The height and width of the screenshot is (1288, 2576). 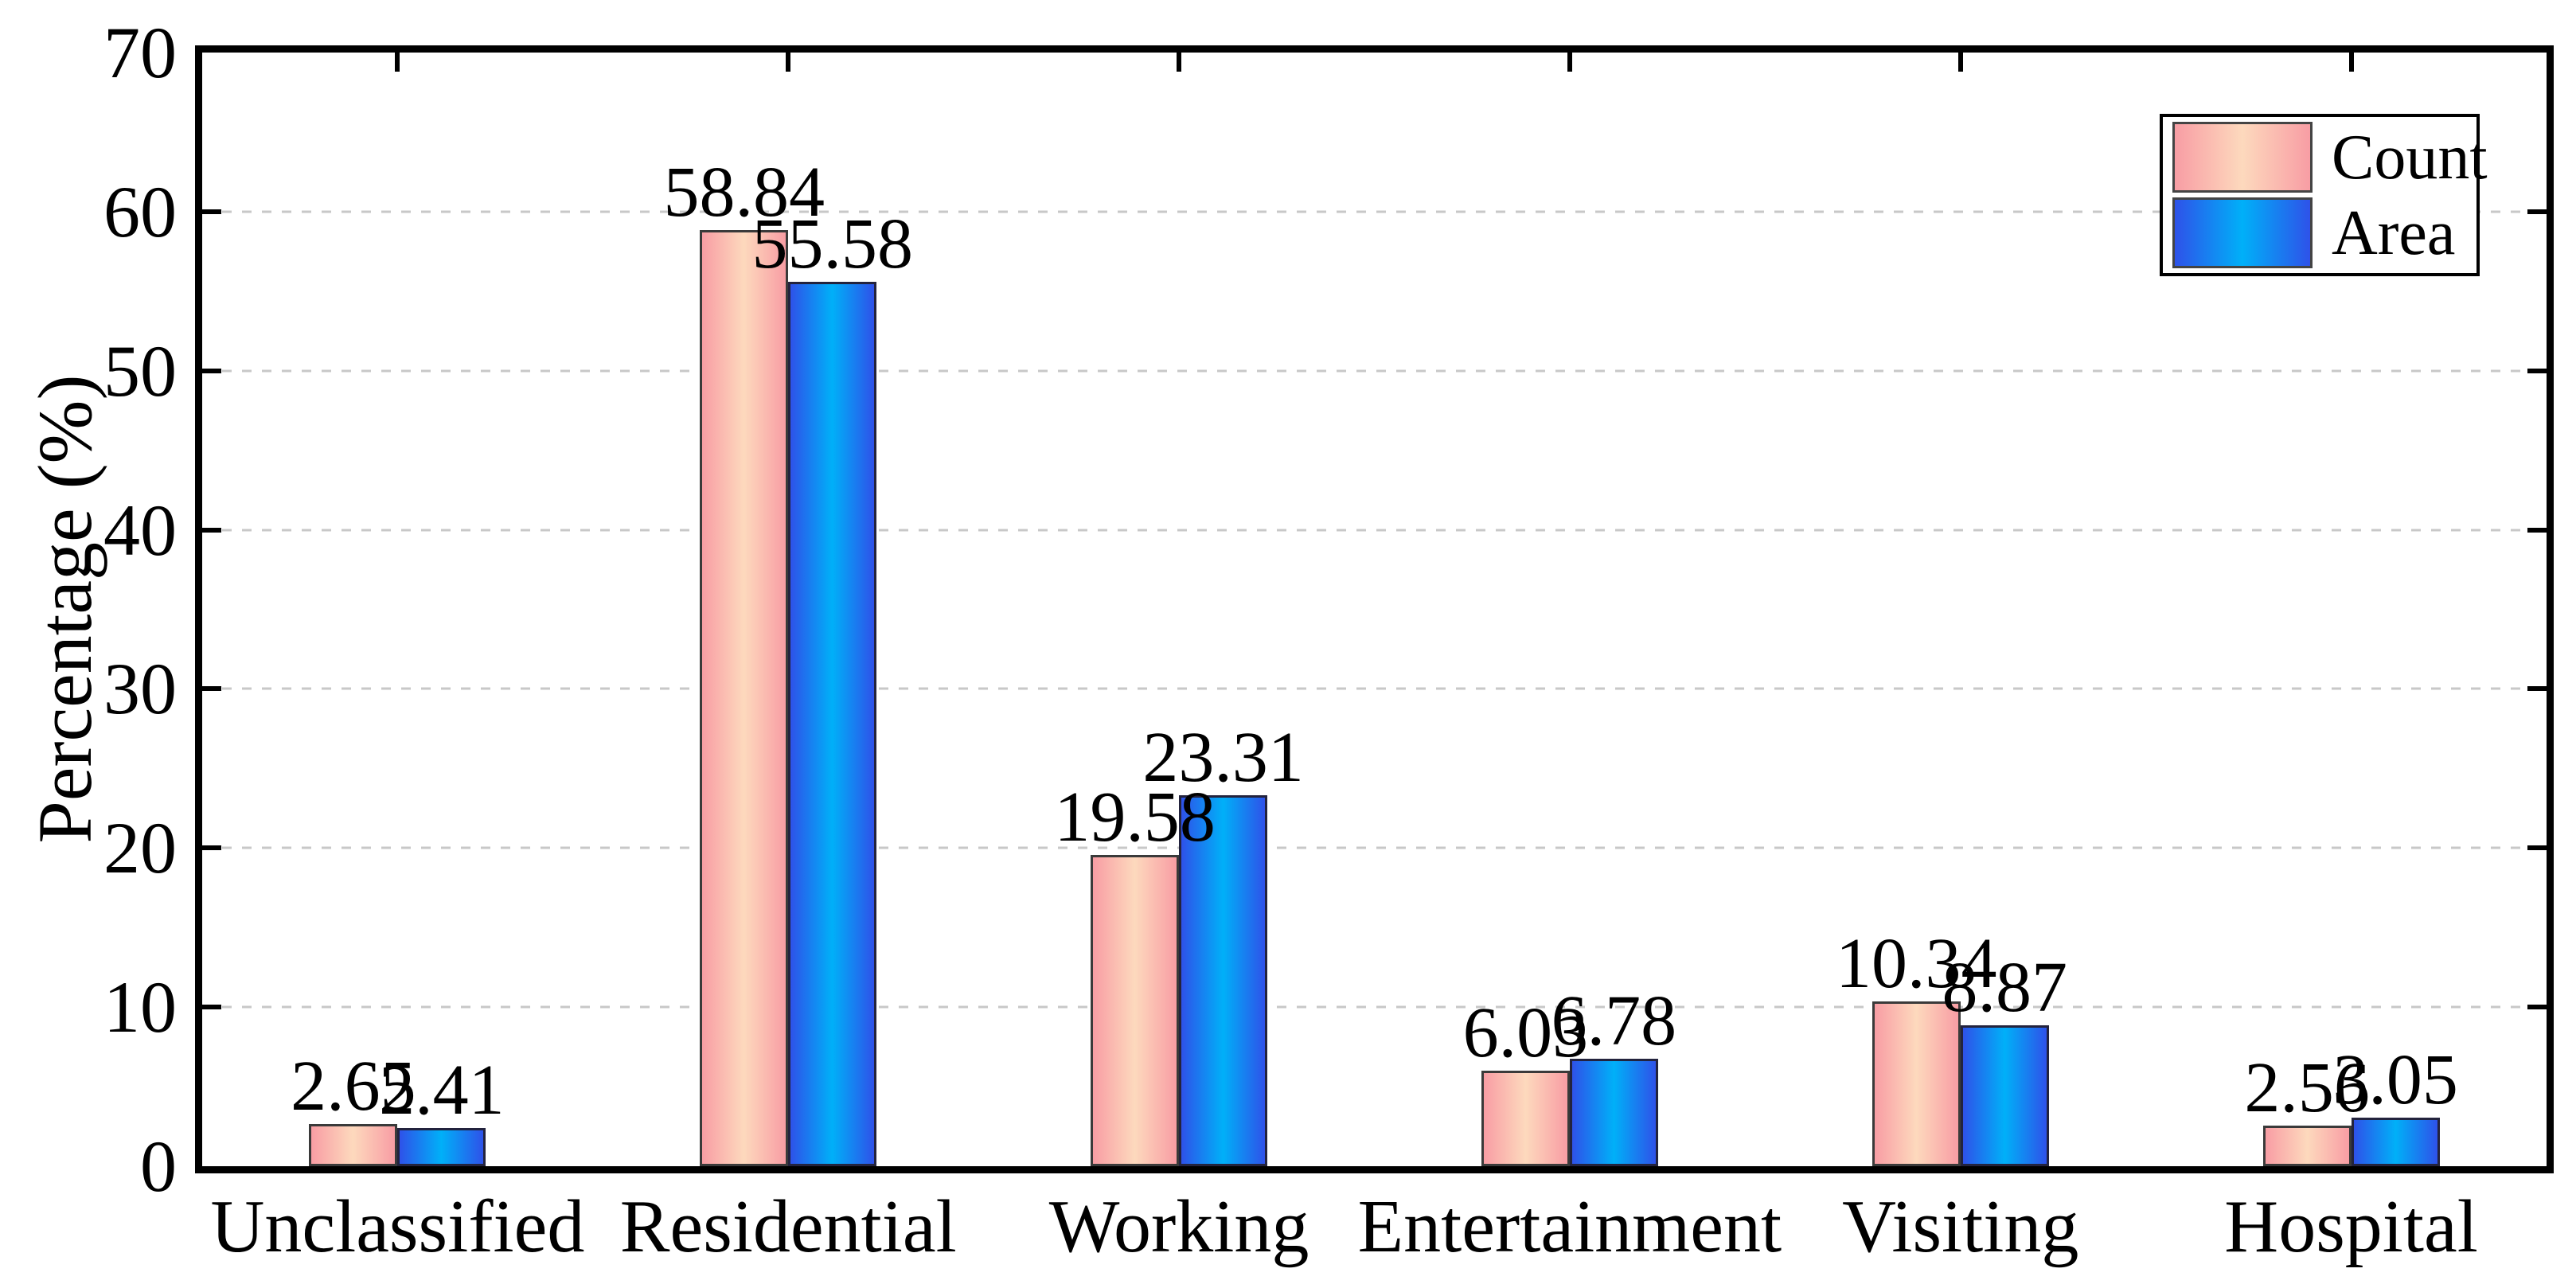 What do you see at coordinates (2005, 987) in the screenshot?
I see `value-label-area-visiting: 8.87` at bounding box center [2005, 987].